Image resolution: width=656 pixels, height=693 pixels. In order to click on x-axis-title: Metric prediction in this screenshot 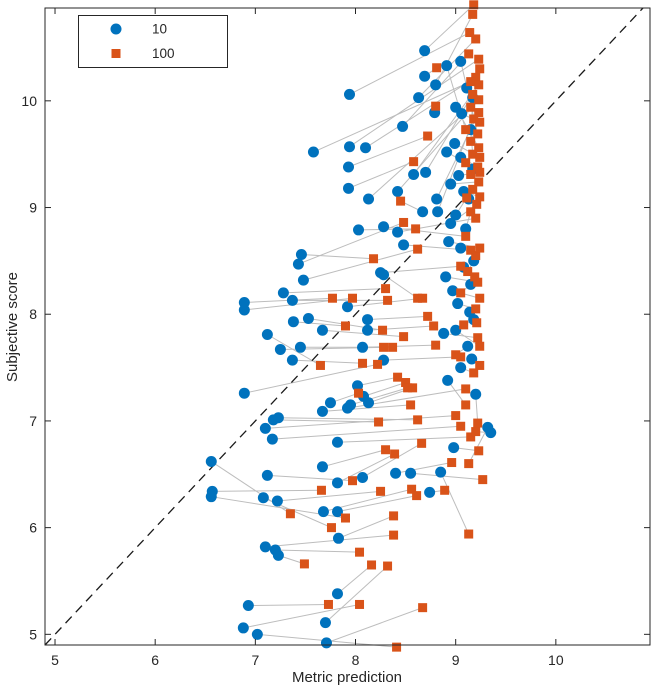, I will do `click(347, 677)`.